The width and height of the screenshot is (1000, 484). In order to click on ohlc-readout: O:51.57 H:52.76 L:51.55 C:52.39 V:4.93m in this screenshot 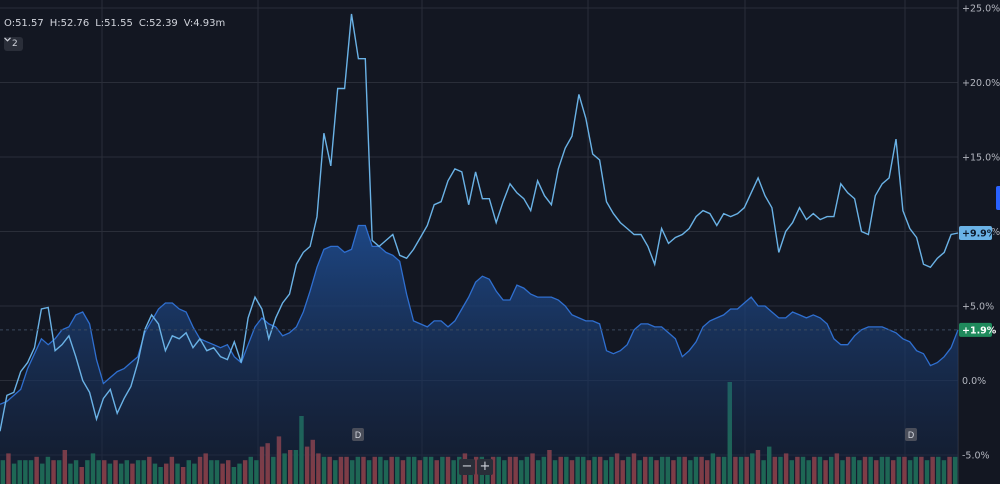, I will do `click(114, 23)`.